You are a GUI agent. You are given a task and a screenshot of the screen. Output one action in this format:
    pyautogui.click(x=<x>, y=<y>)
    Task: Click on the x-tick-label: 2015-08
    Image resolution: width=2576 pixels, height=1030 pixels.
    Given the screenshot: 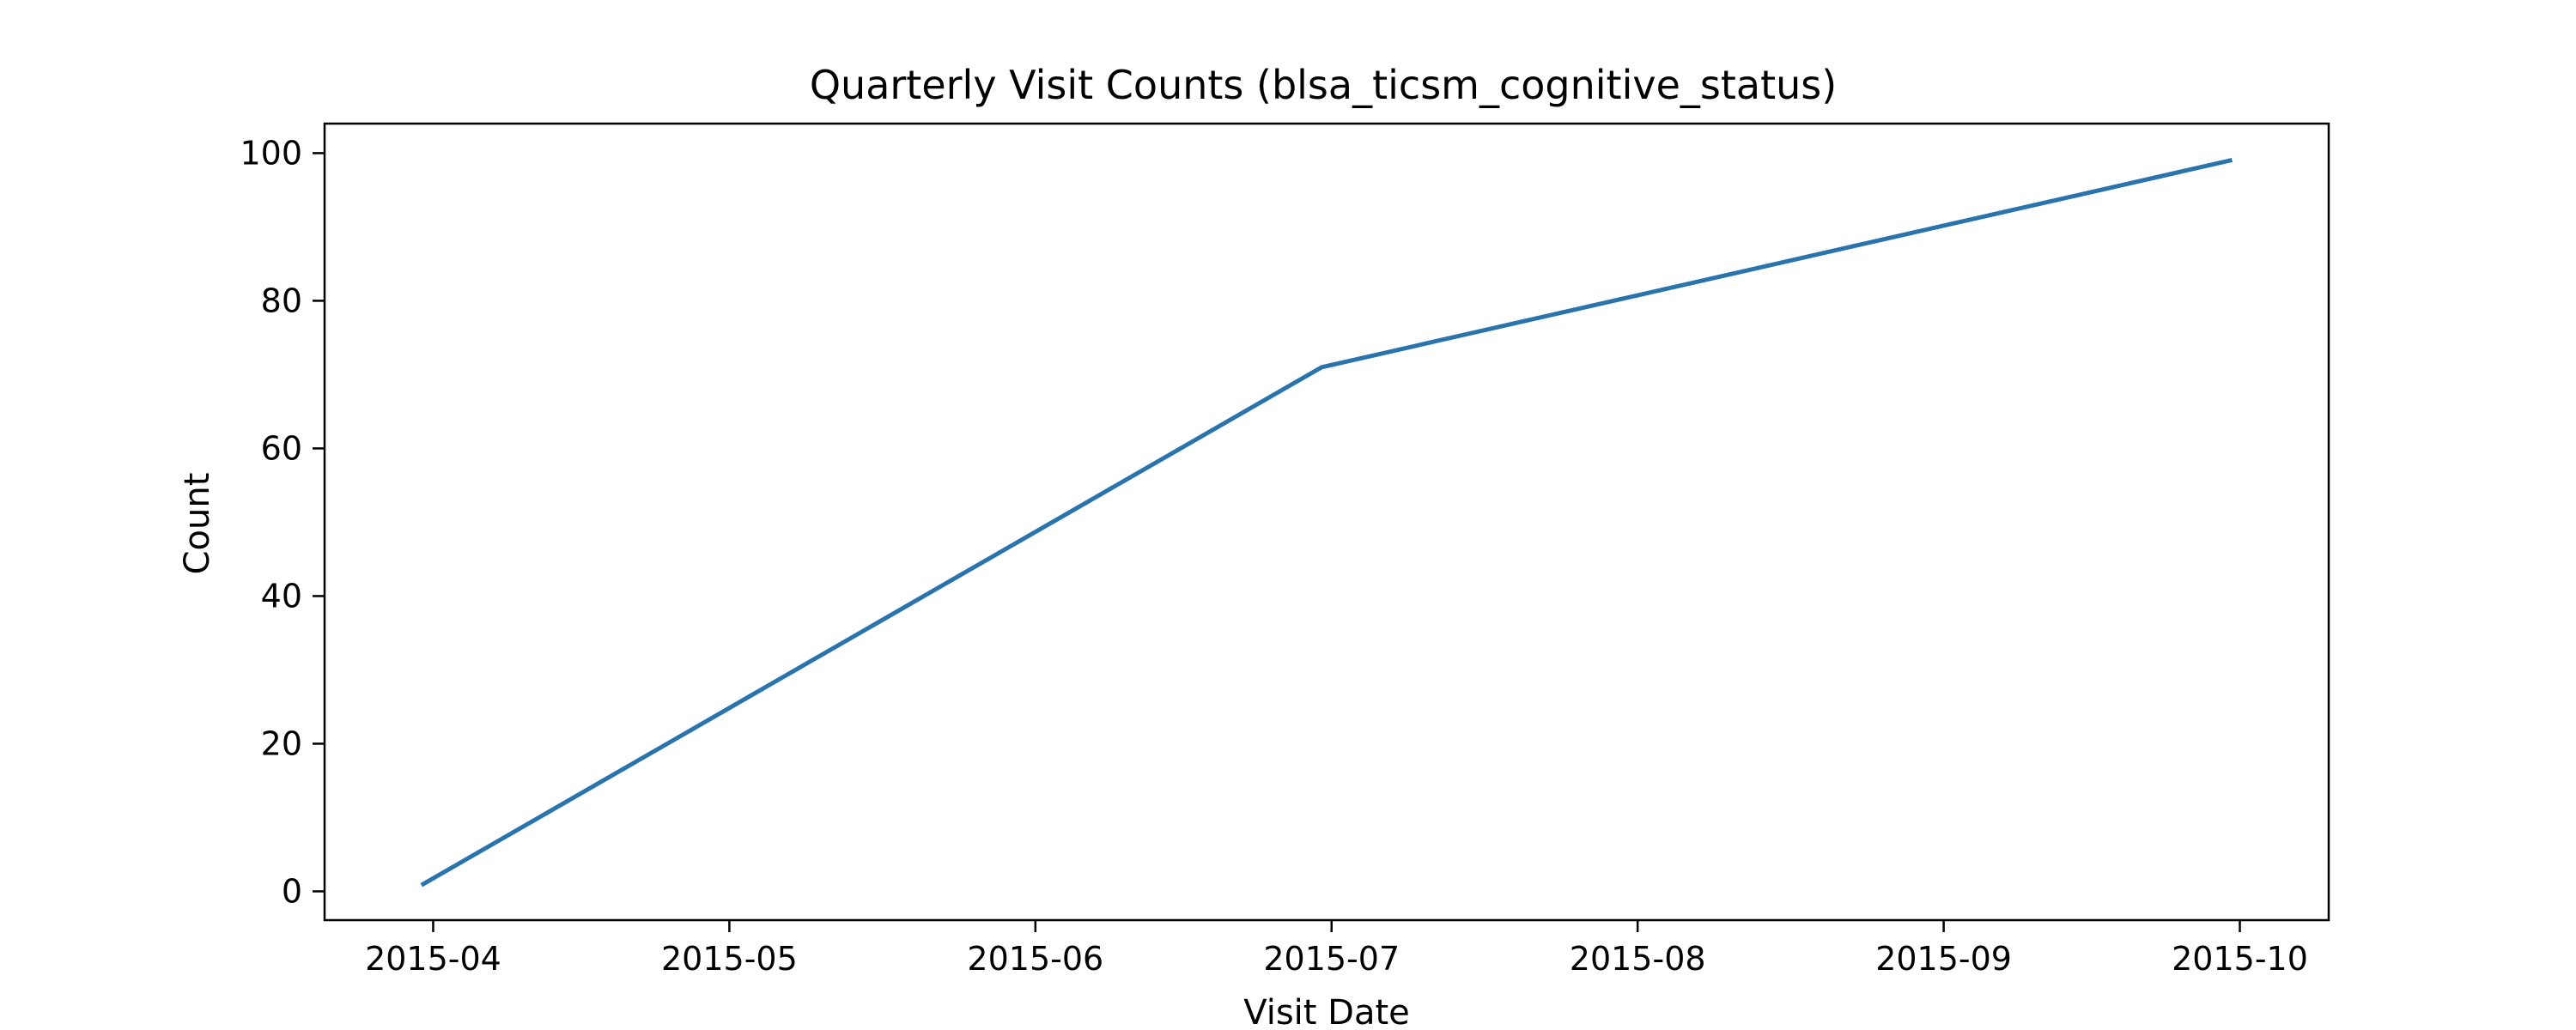 What is the action you would take?
    pyautogui.click(x=1638, y=959)
    